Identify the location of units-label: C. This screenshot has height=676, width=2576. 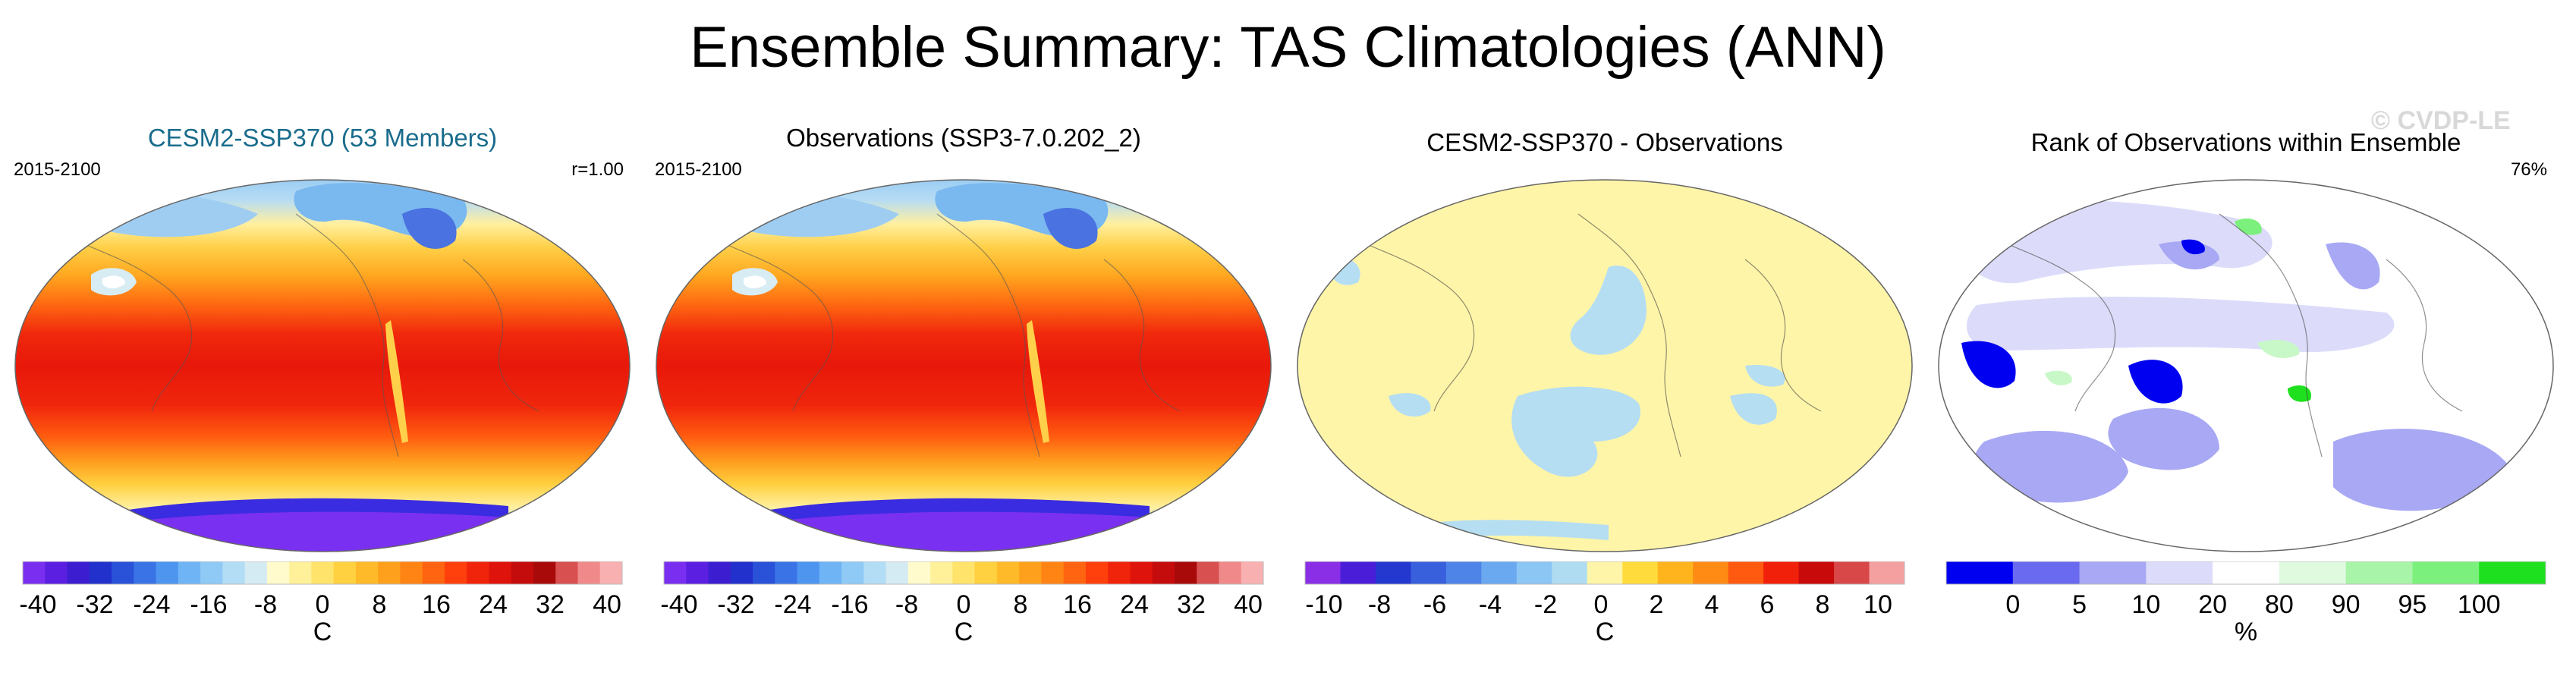
(1605, 632).